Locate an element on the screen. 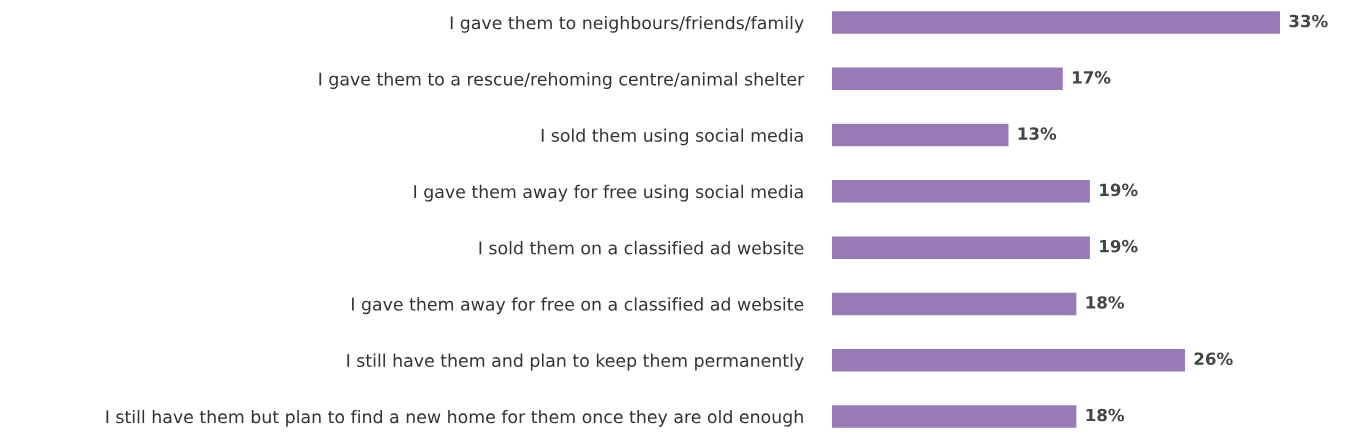  y-tick-label: I sold them using social media is located at coordinates (672, 137).